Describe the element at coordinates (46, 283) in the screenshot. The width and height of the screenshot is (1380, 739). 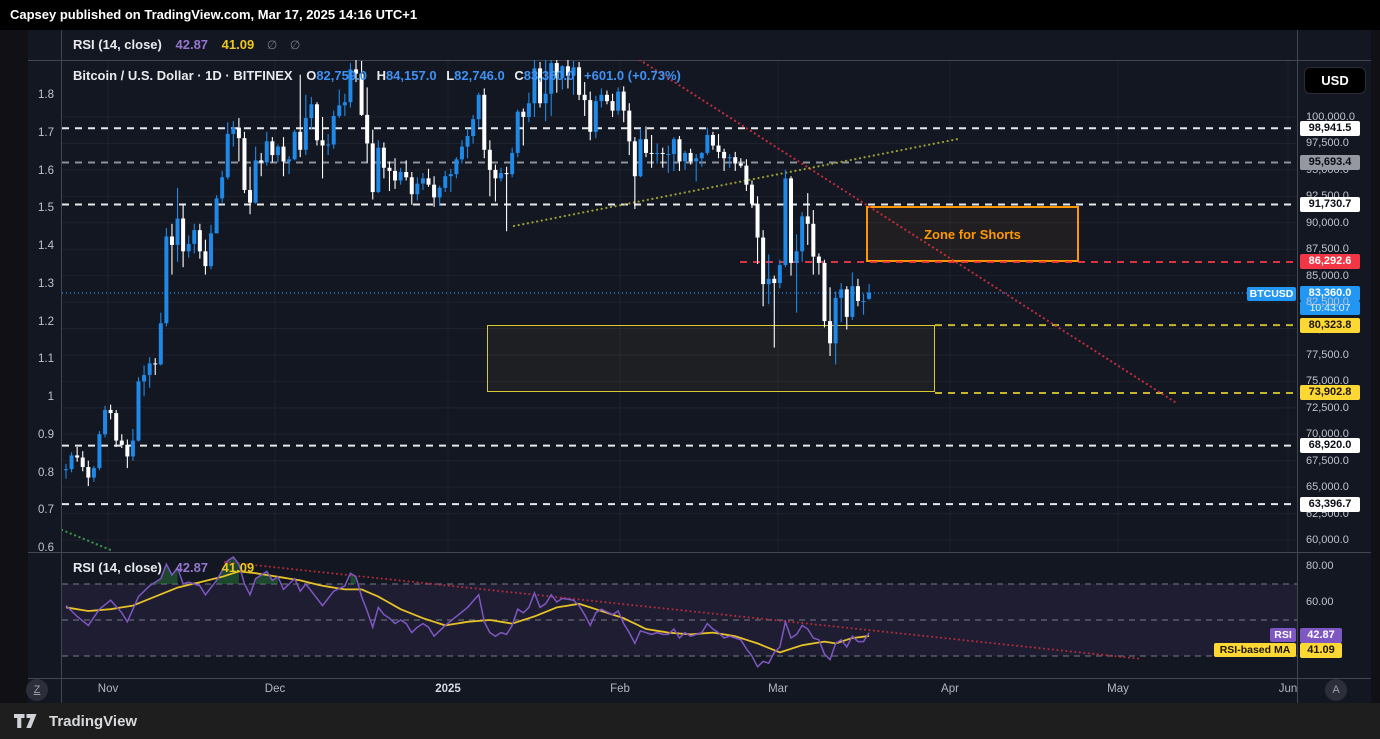
I see `left-scale-tick: 1.3` at that location.